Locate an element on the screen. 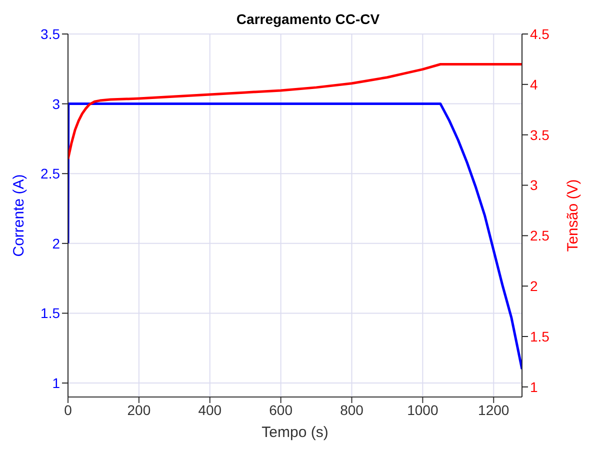  y2-tick-label: 3.5 is located at coordinates (540, 134).